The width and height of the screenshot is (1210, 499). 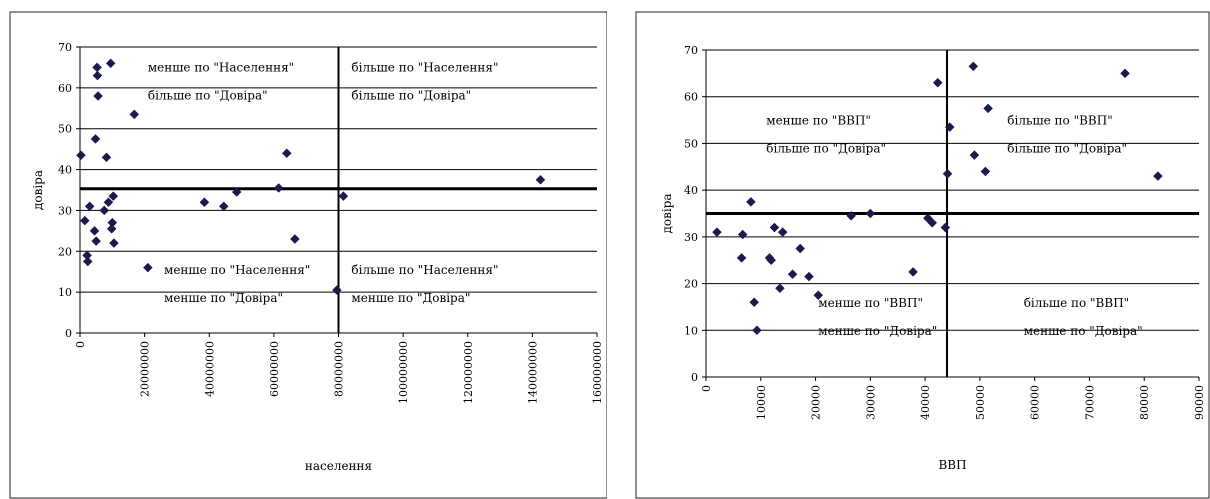 What do you see at coordinates (532, 372) in the screenshot?
I see `x-tick-label: 140000000` at bounding box center [532, 372].